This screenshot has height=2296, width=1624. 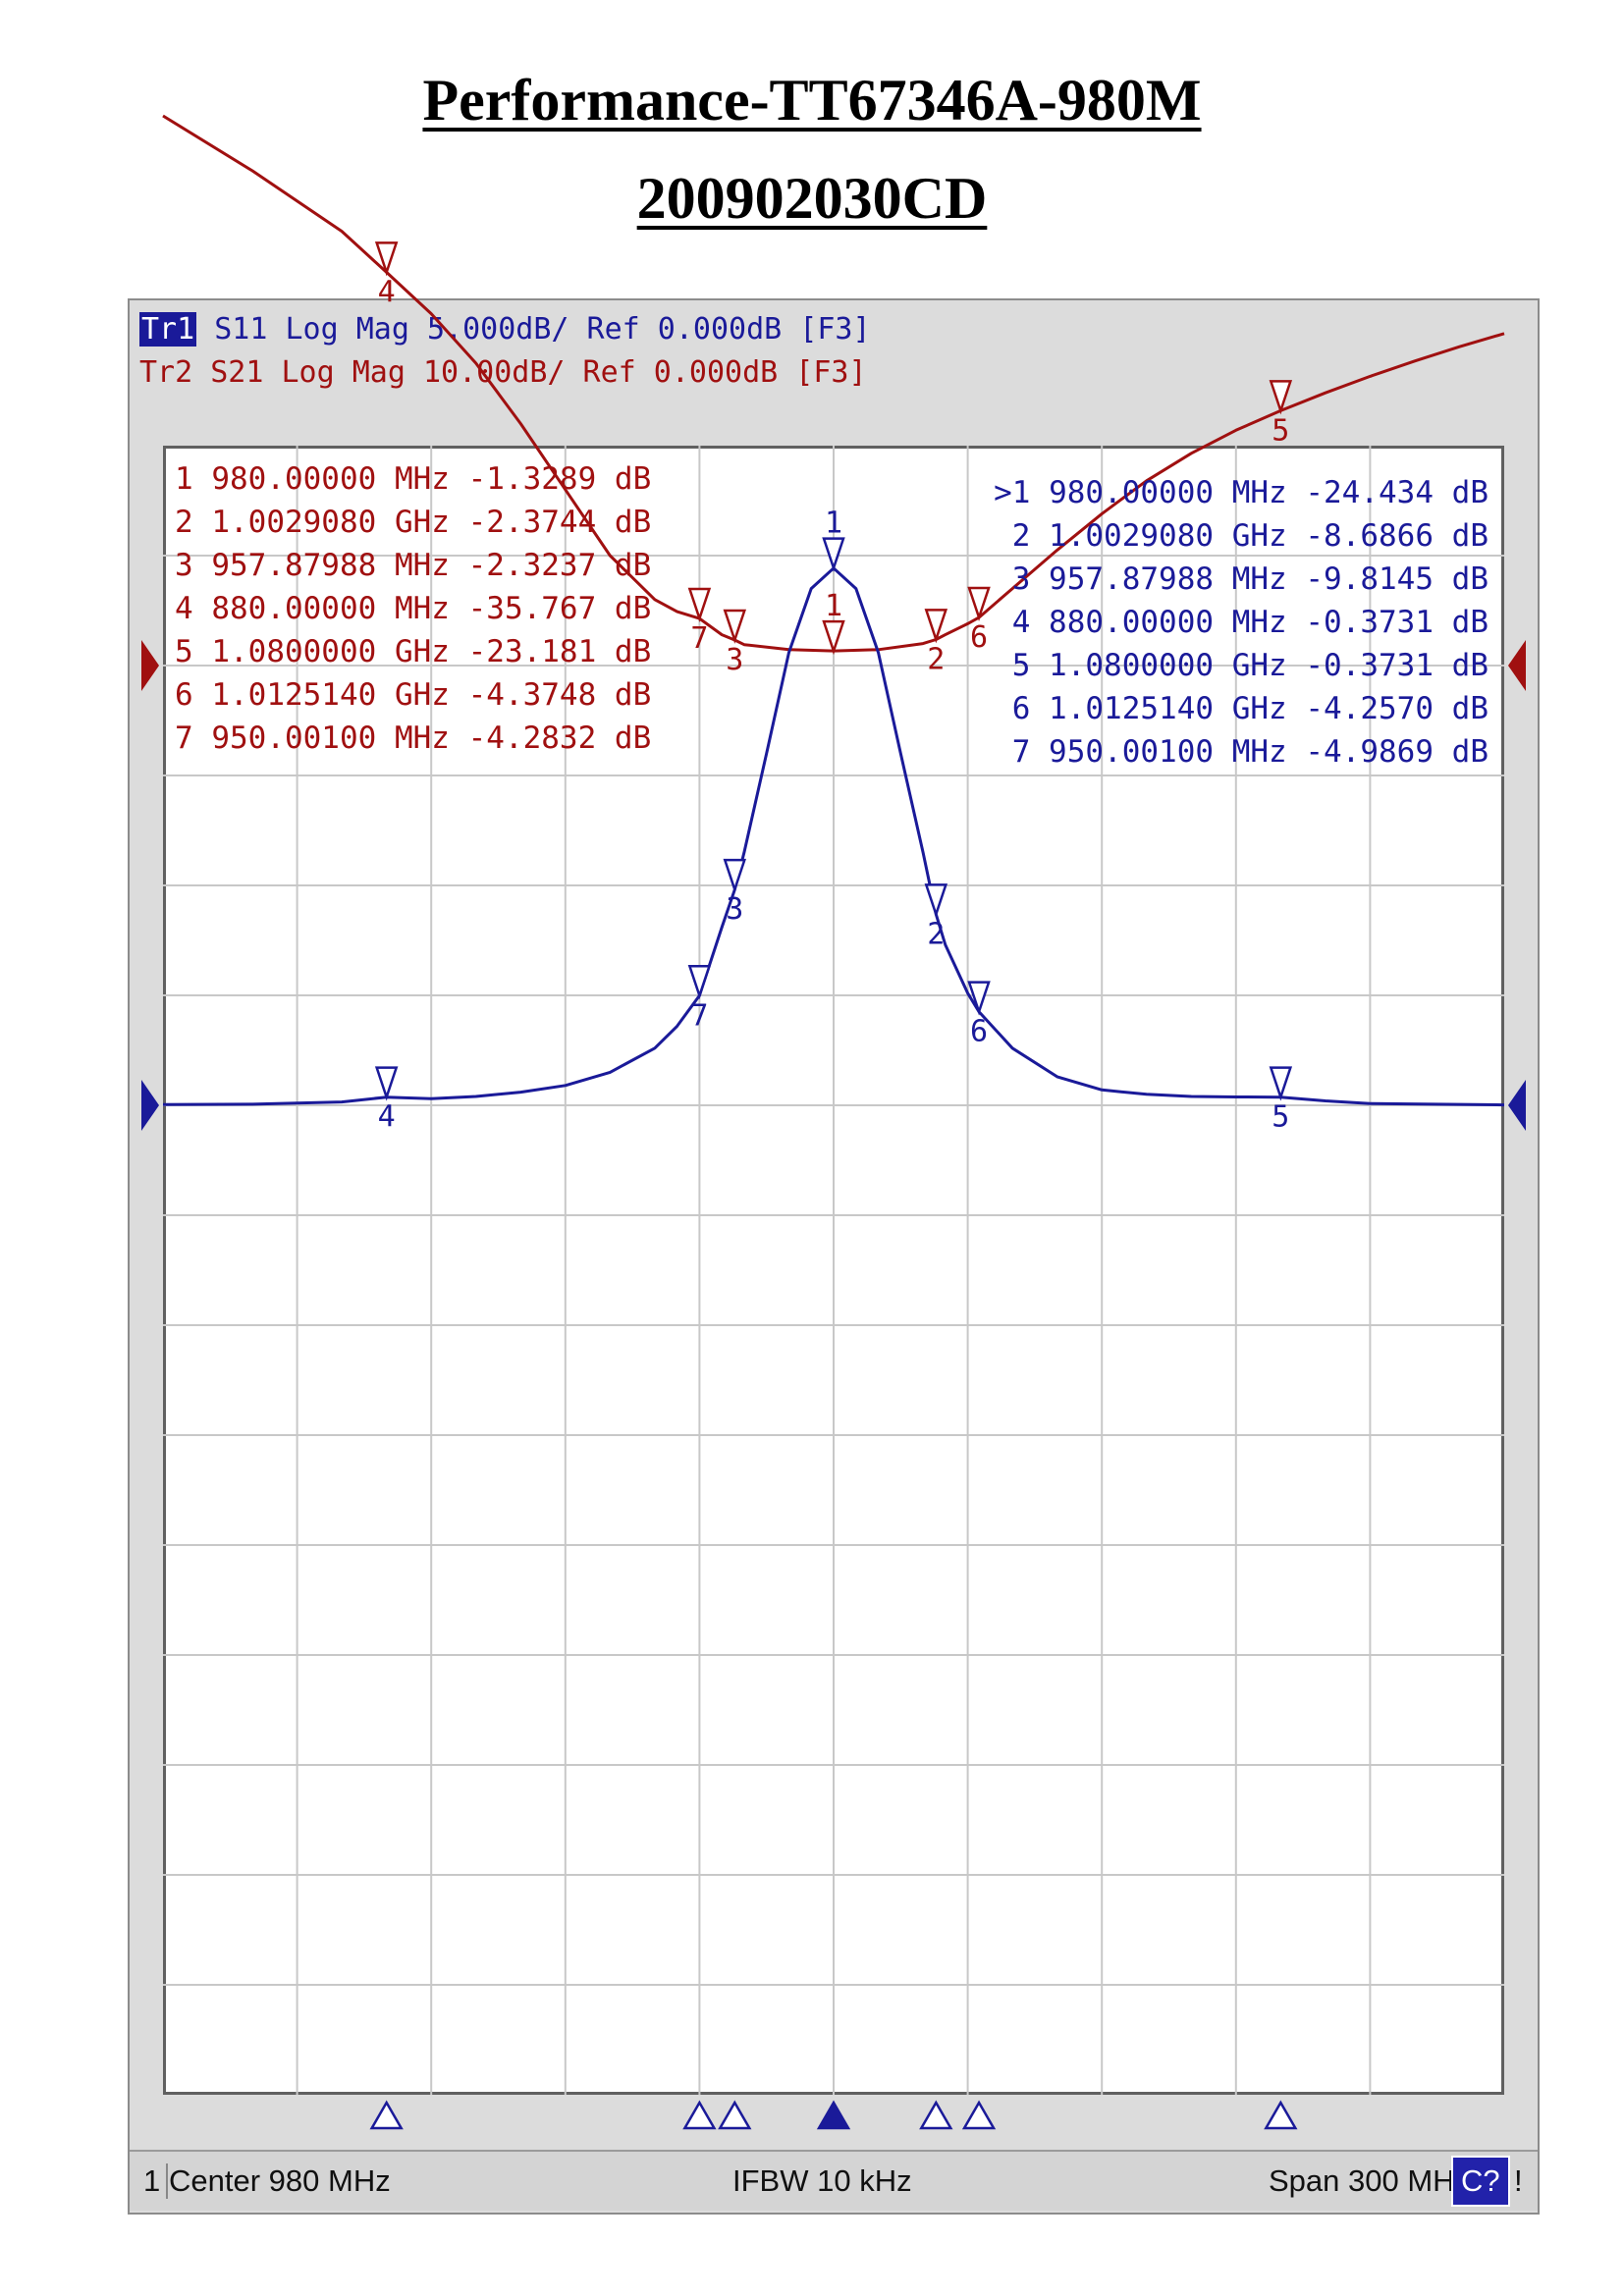 I want to click on marker-table-s21-row: 7 950.00100 MHz -4.2832 dB, so click(x=413, y=738).